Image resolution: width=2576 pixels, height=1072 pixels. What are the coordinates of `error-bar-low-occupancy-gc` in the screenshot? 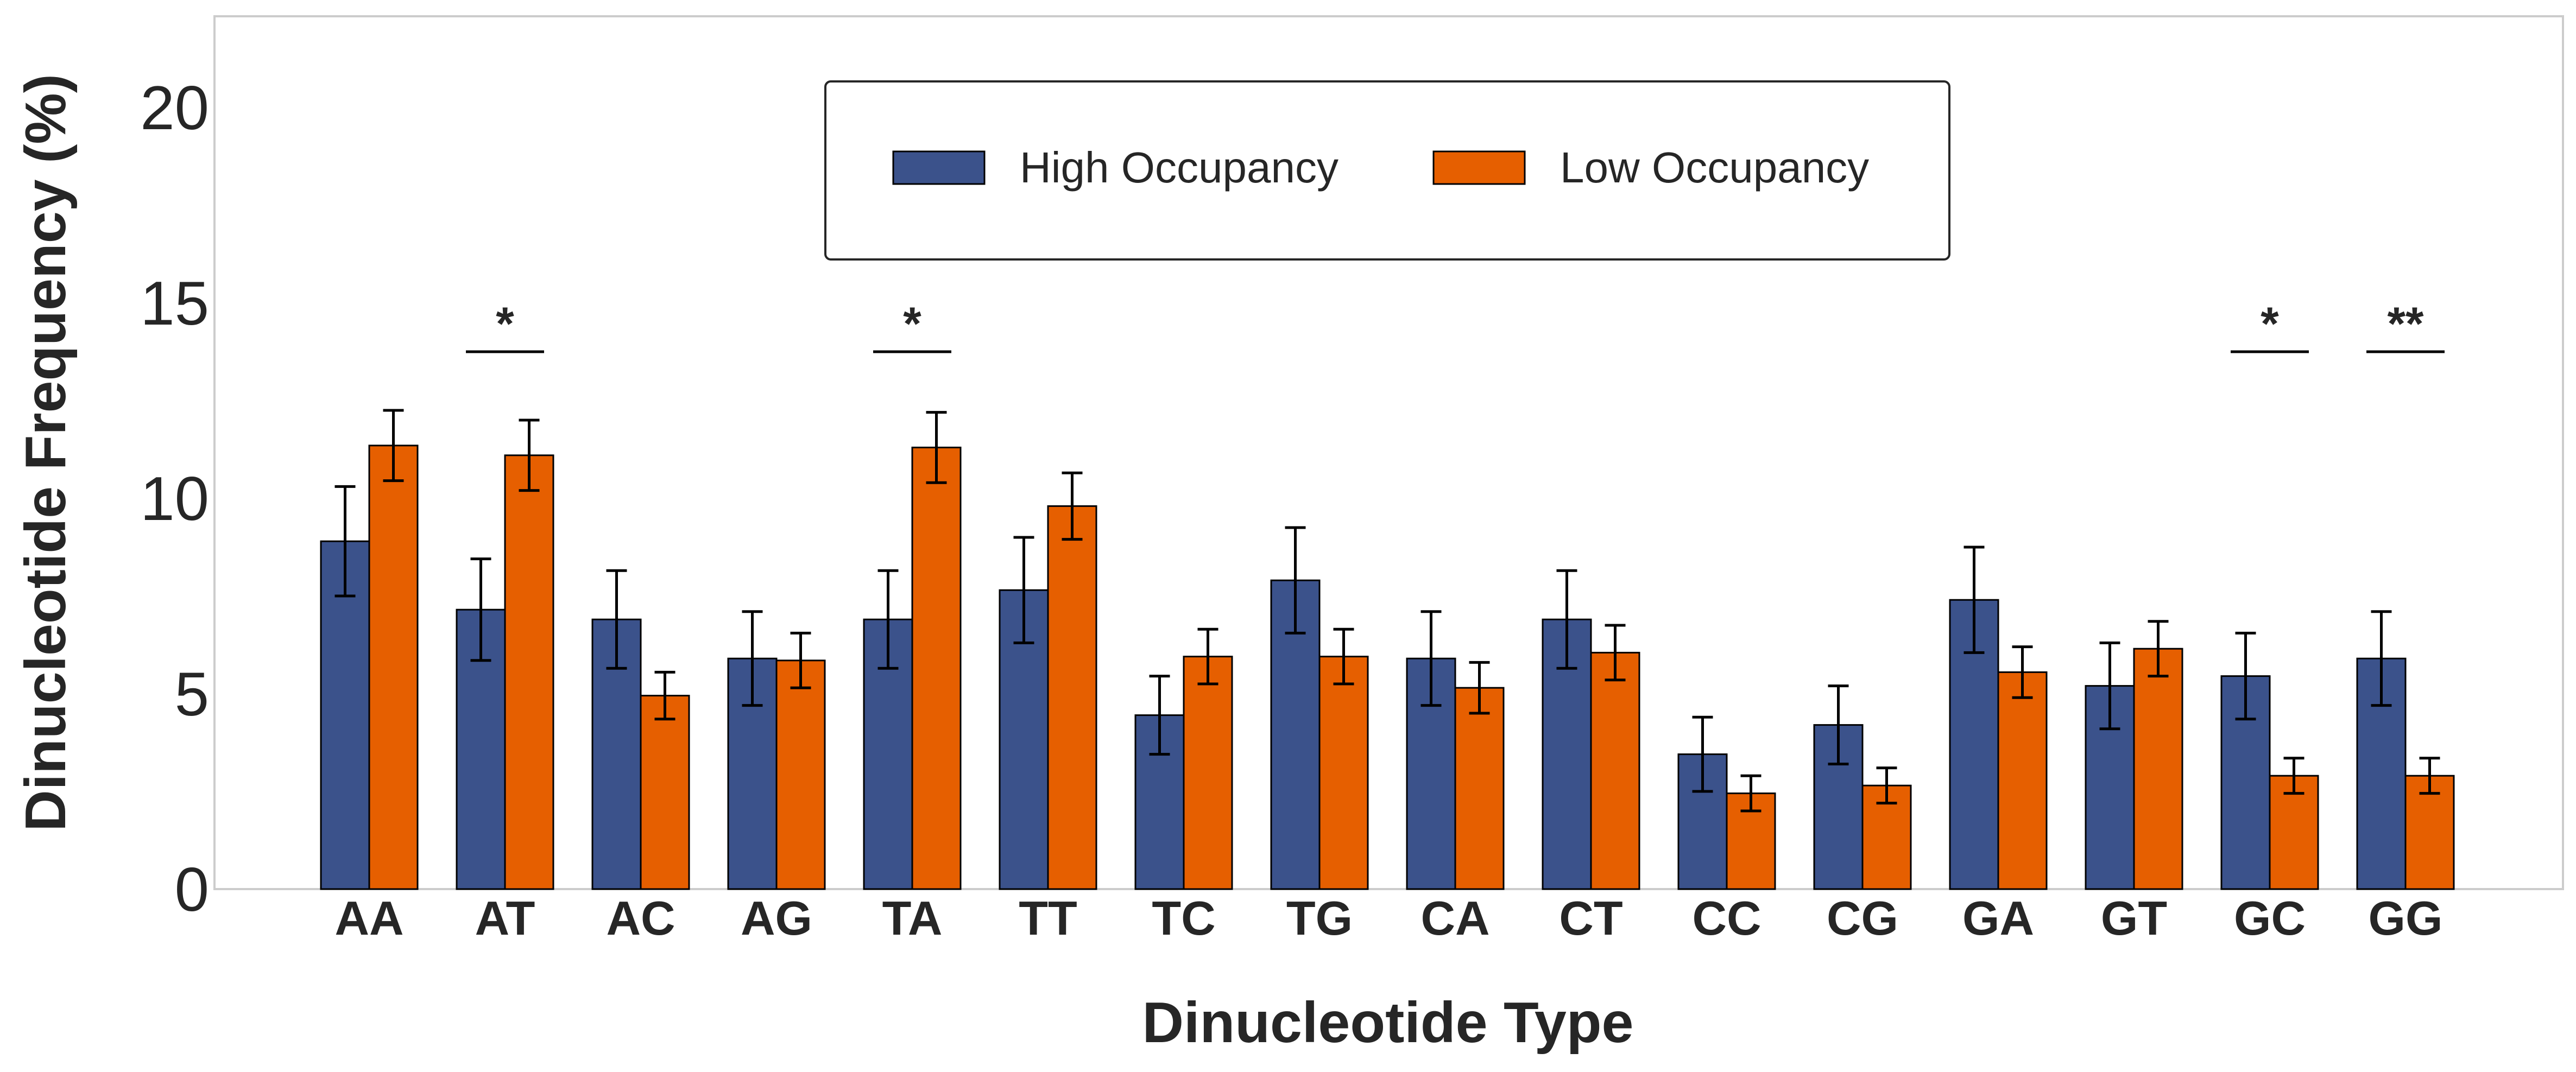 It's located at (2293, 776).